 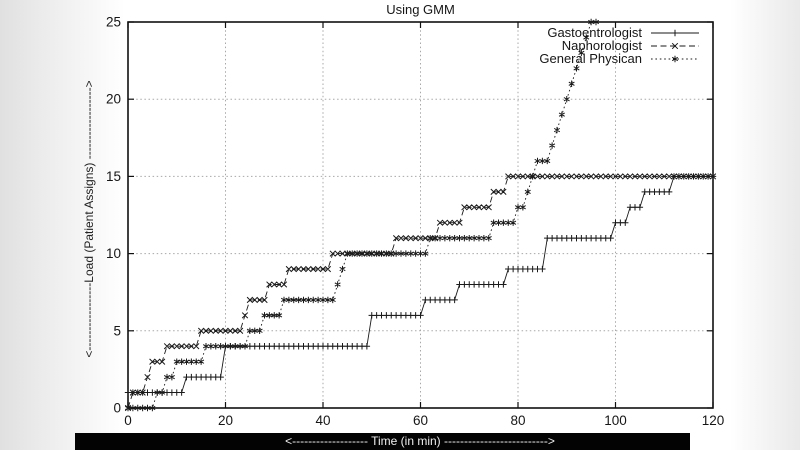 I want to click on x-tick-label: 20, so click(x=225, y=420).